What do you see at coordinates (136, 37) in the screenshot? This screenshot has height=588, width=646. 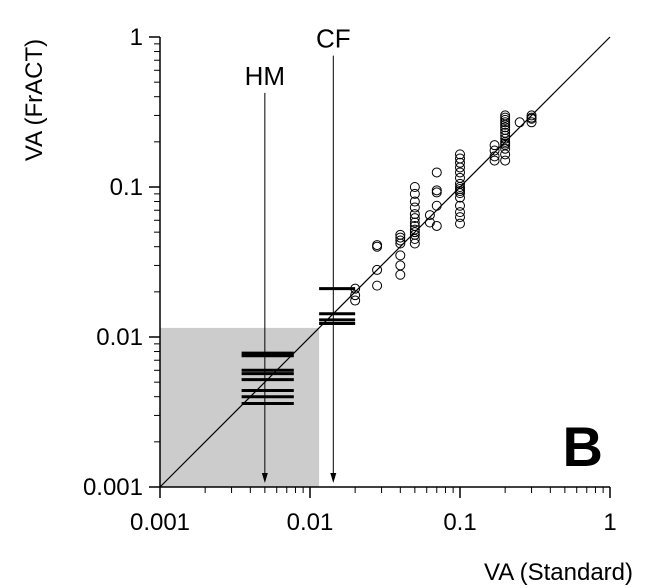 I see `y-tick-label: 1` at bounding box center [136, 37].